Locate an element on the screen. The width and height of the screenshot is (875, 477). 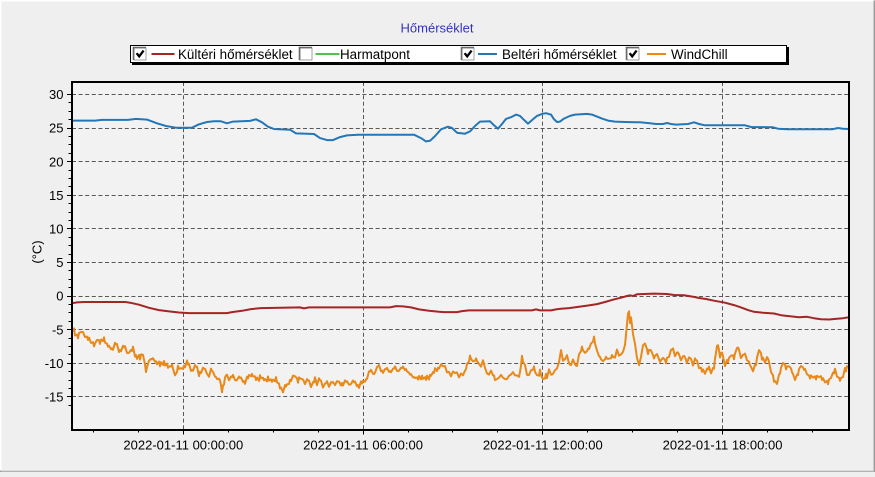
svg-text: Harmatpont is located at coordinates (375, 54).